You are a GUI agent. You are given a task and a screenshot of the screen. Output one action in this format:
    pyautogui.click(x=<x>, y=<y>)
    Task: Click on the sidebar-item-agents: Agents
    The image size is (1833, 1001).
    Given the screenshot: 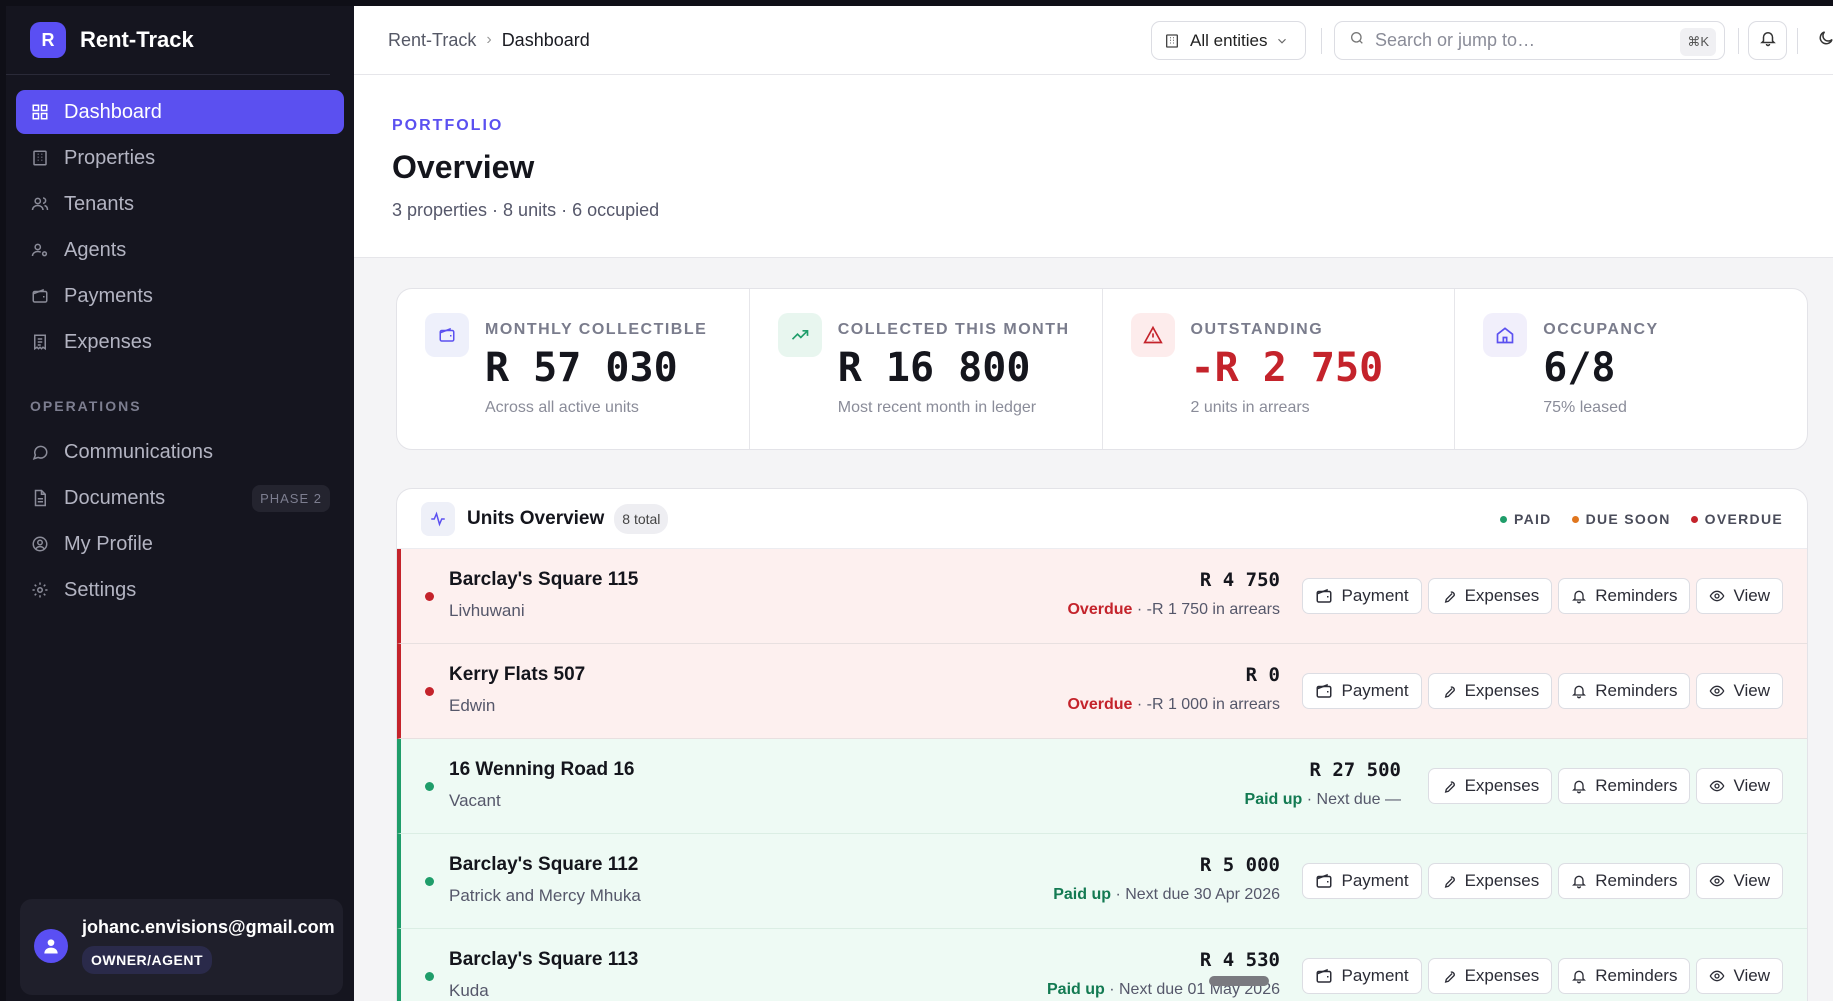 What is the action you would take?
    pyautogui.click(x=180, y=250)
    